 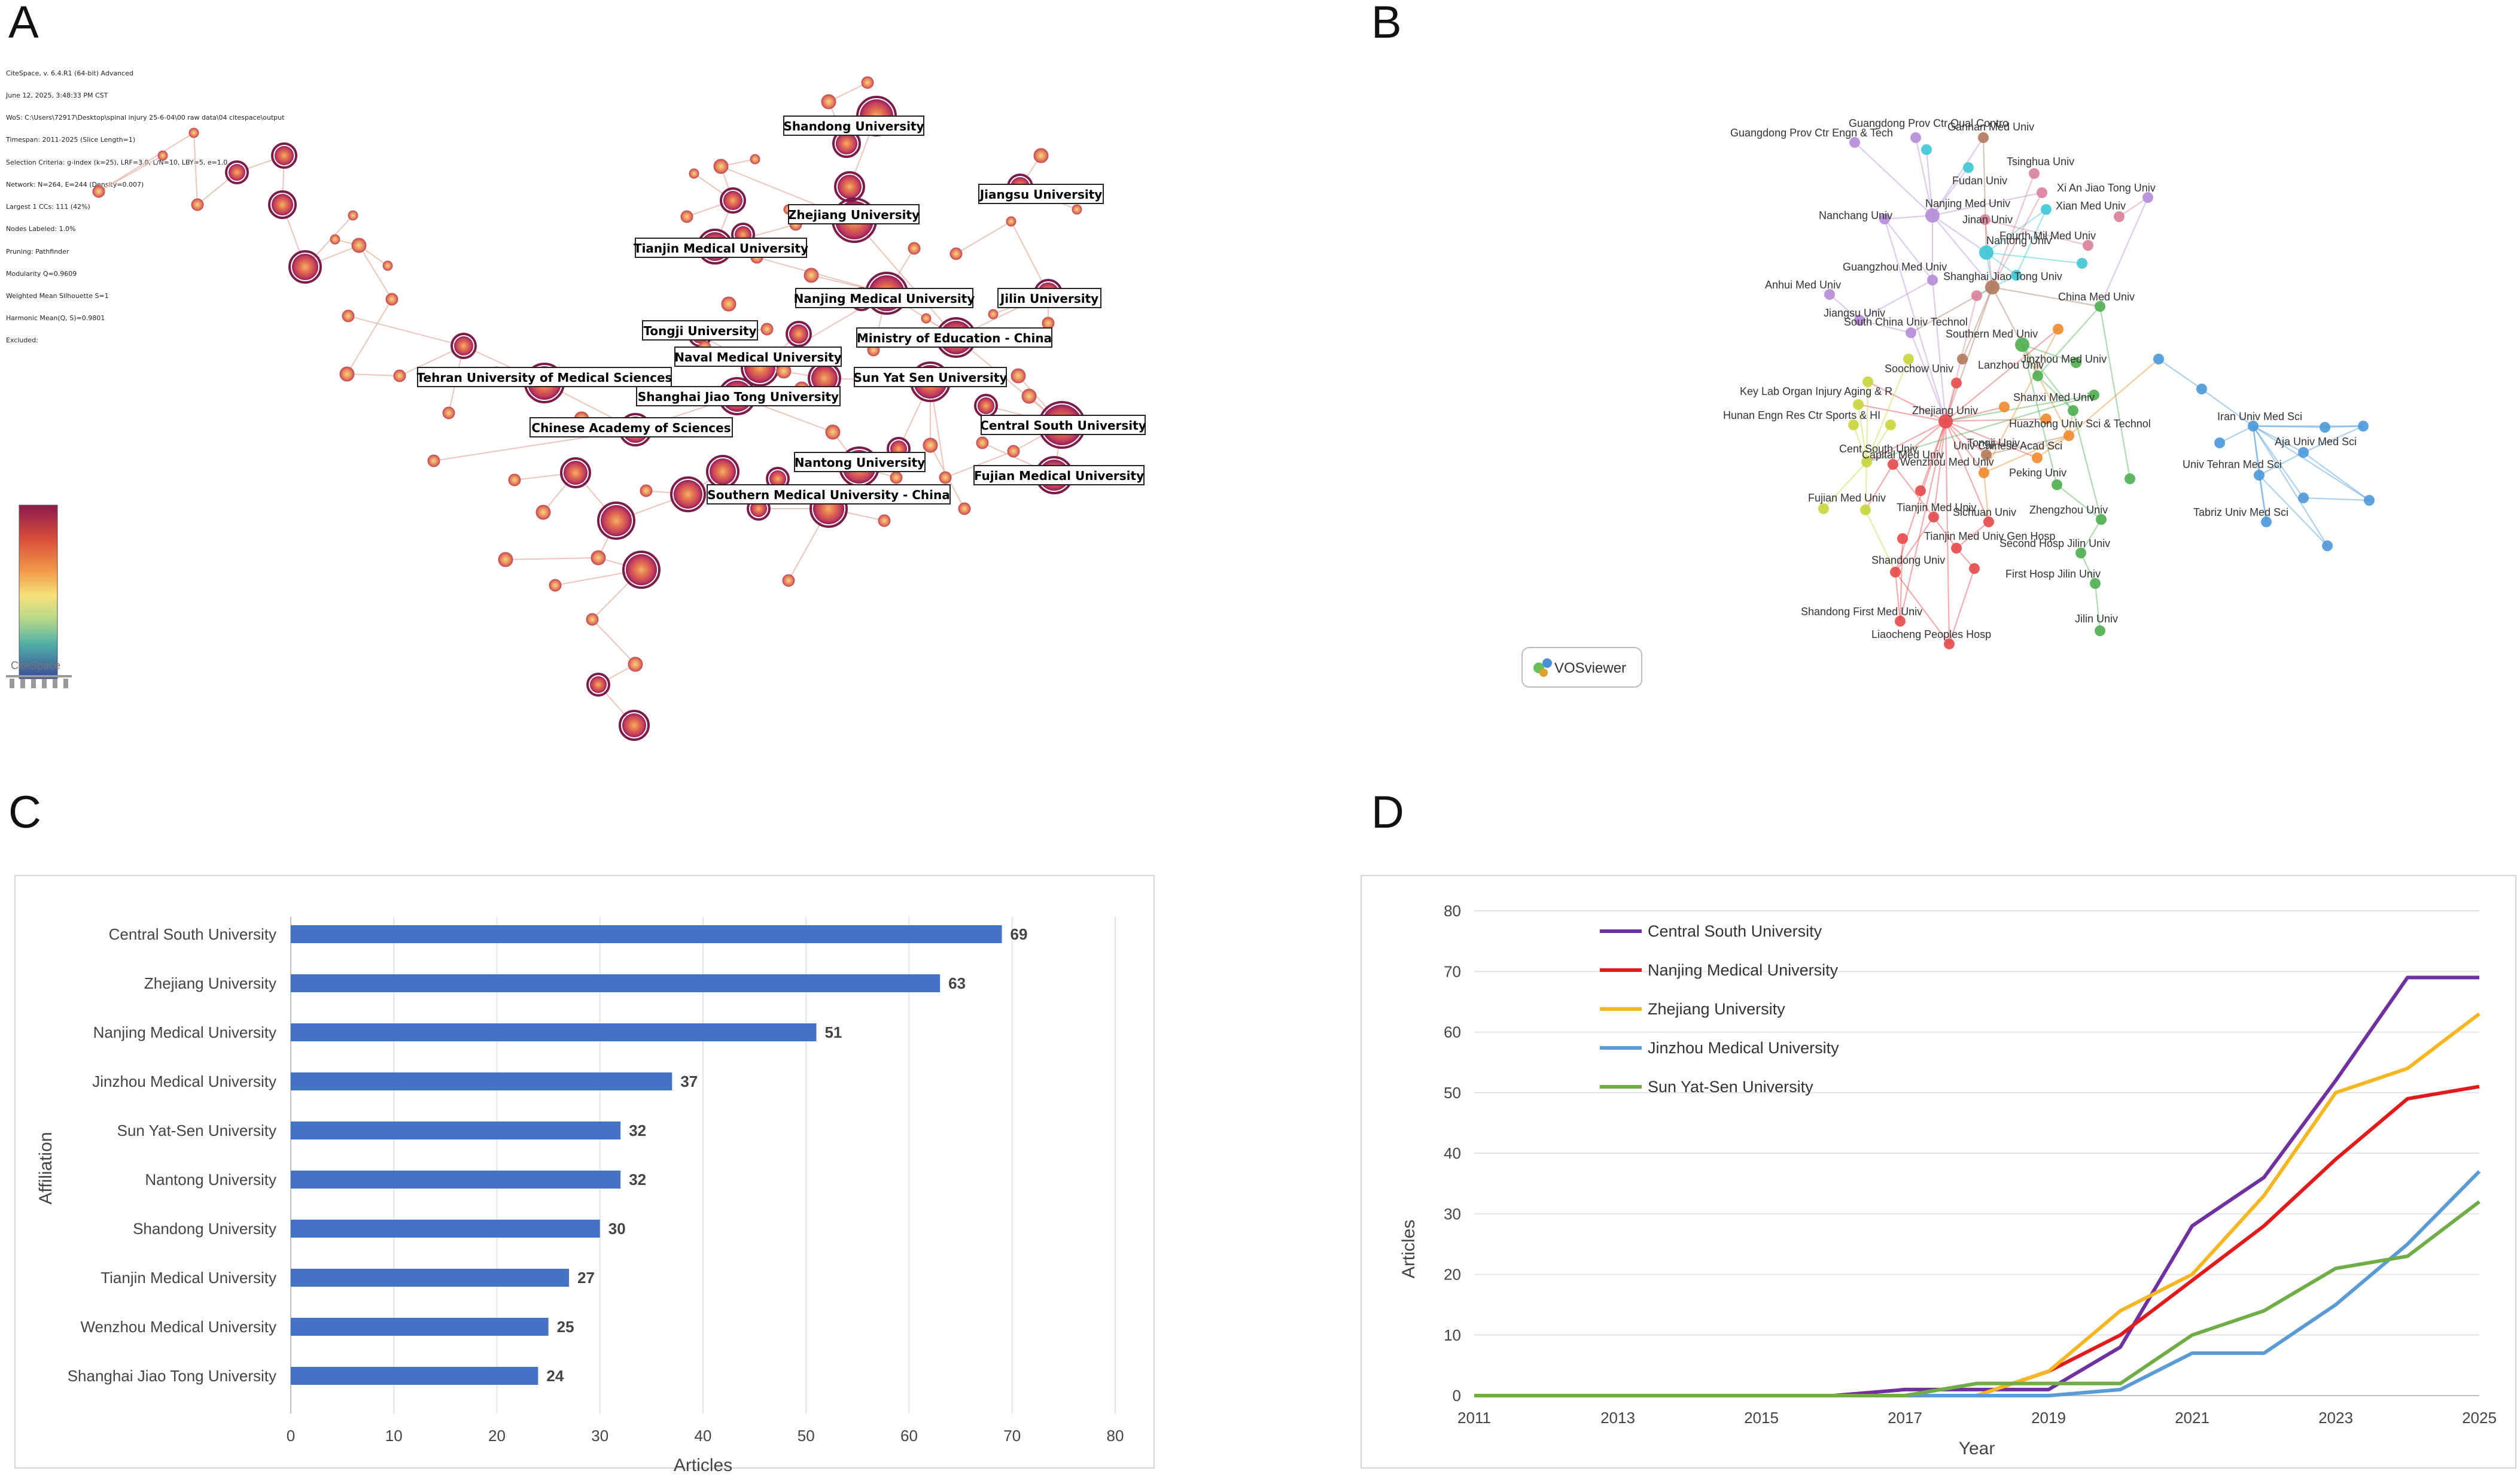 What do you see at coordinates (833, 1032) in the screenshot?
I see `bar-value-label: 51` at bounding box center [833, 1032].